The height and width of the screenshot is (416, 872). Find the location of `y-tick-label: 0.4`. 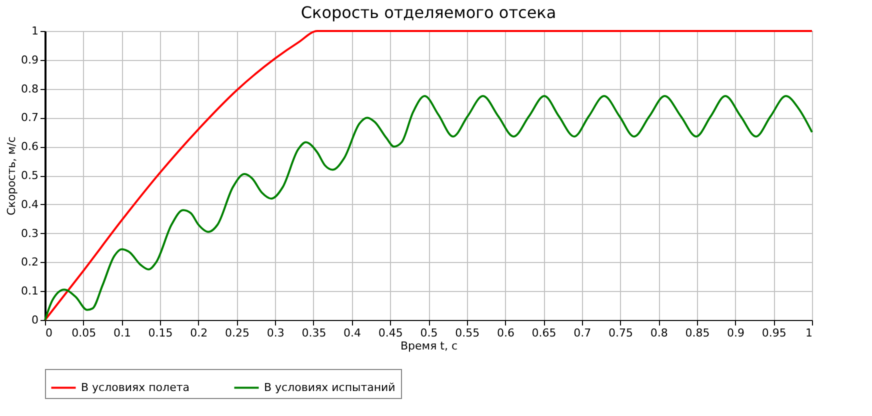

y-tick-label: 0.4 is located at coordinates (29, 204).